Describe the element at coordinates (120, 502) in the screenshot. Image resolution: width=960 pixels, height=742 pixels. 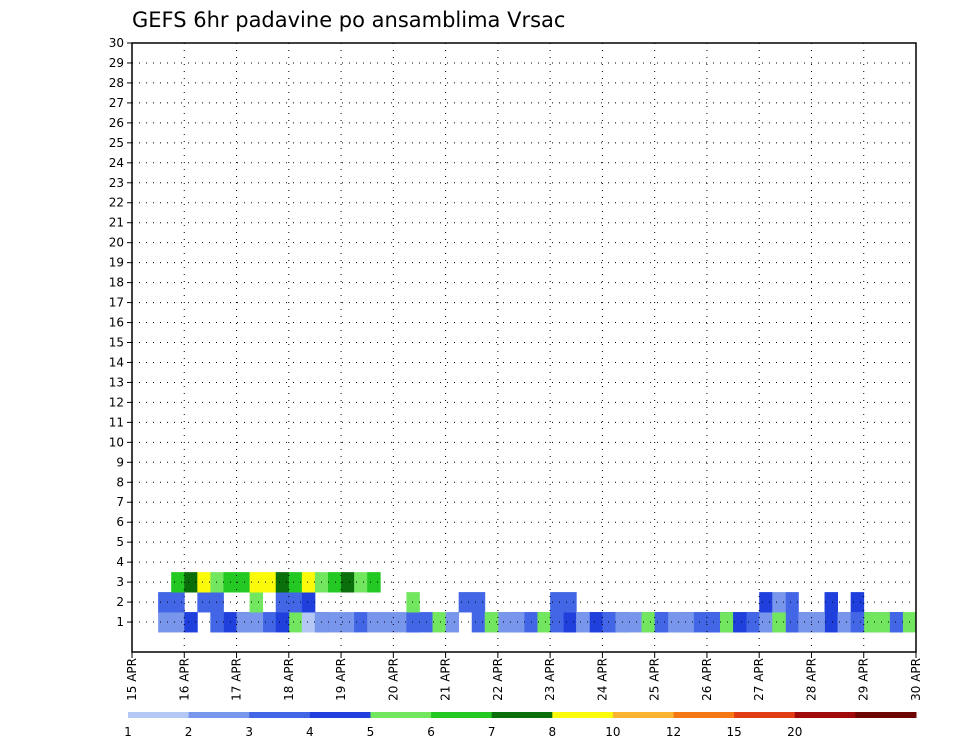
I see `y-tick-label: 7` at that location.